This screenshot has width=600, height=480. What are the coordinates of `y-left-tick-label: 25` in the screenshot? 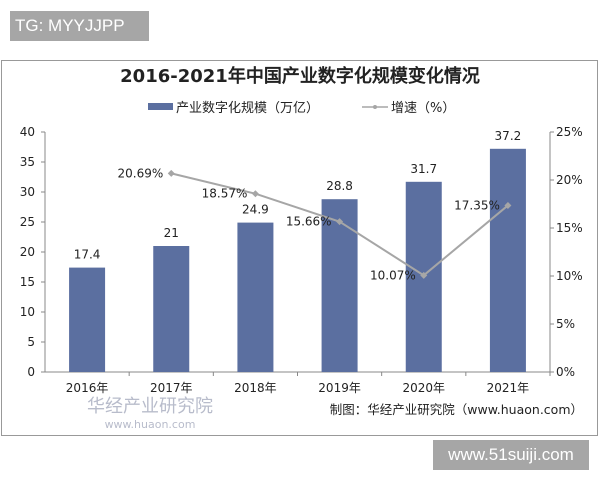 It's located at (27, 222).